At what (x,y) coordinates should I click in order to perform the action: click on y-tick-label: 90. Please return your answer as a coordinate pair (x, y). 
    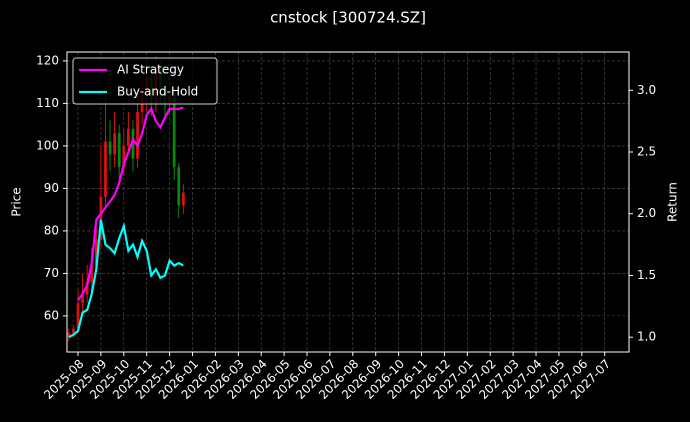
    Looking at the image, I should click on (51, 188).